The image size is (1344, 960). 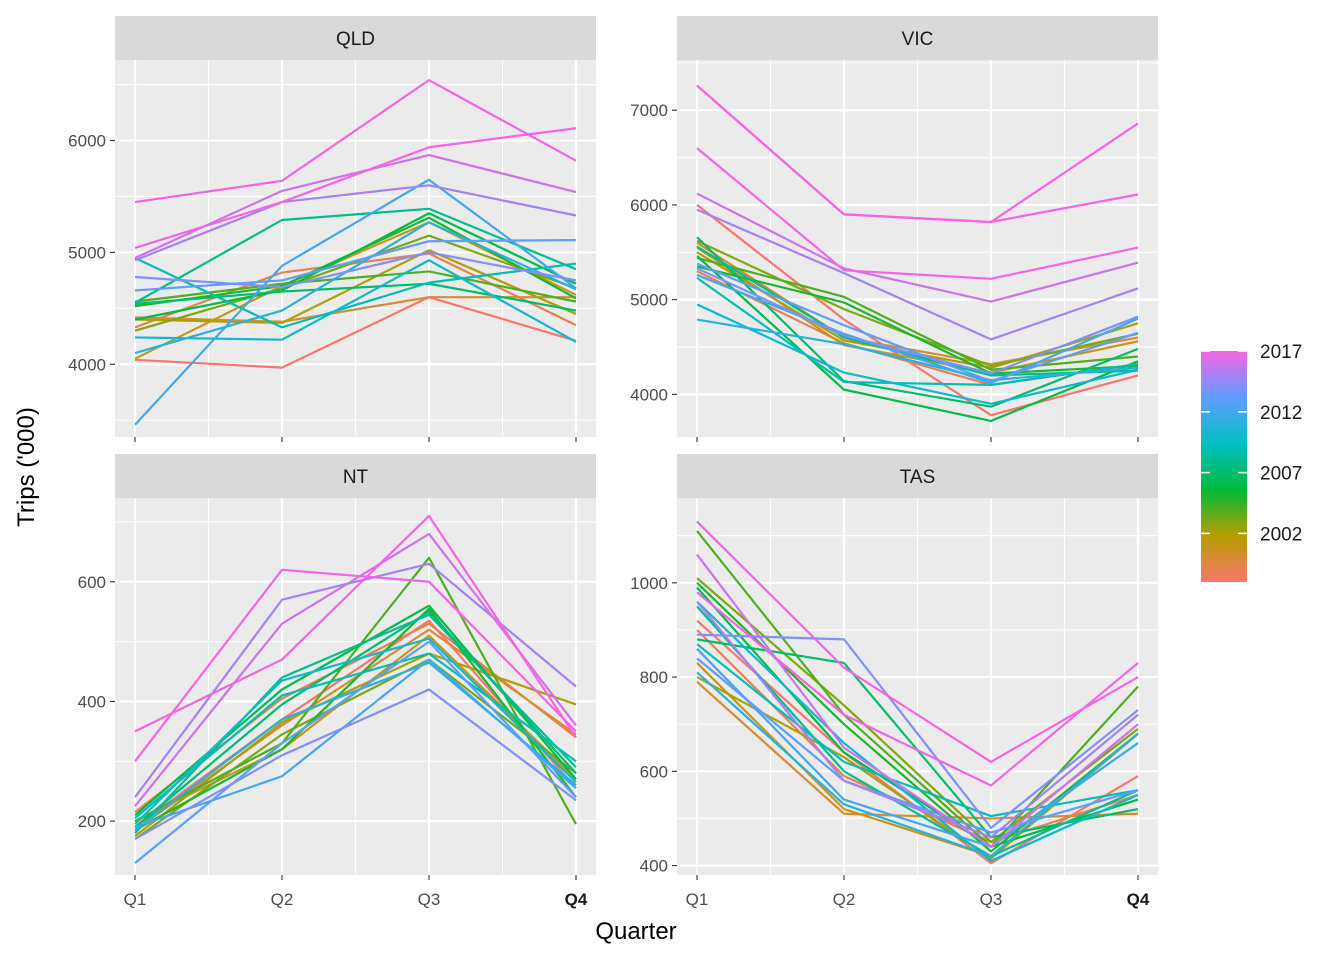 What do you see at coordinates (649, 583) in the screenshot?
I see `y-tick-label: 1000` at bounding box center [649, 583].